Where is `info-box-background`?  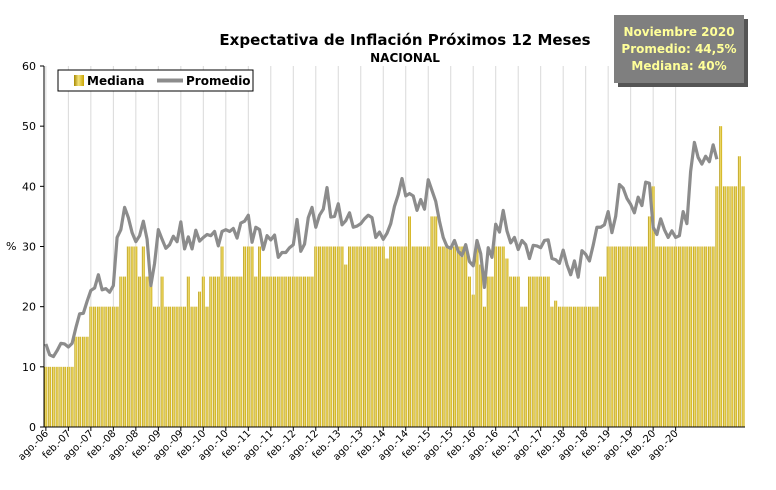 info-box-background is located at coordinates (679, 49).